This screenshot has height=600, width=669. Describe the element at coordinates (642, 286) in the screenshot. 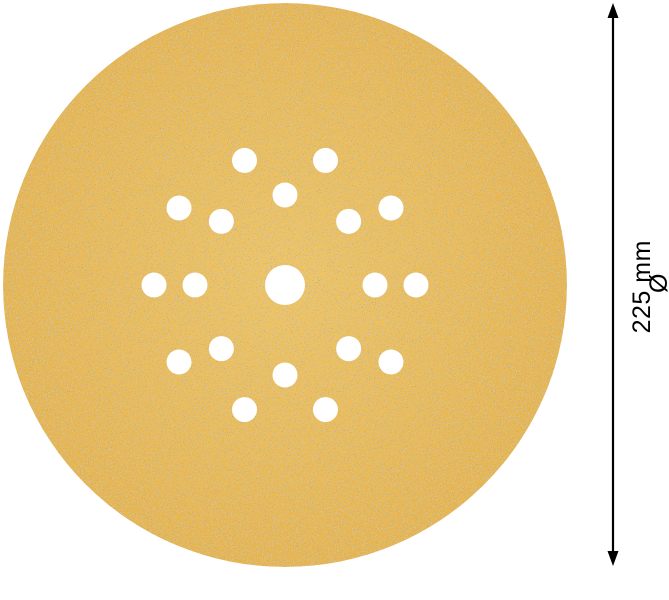

I see `dimension-value-text: 225 mm` at that location.